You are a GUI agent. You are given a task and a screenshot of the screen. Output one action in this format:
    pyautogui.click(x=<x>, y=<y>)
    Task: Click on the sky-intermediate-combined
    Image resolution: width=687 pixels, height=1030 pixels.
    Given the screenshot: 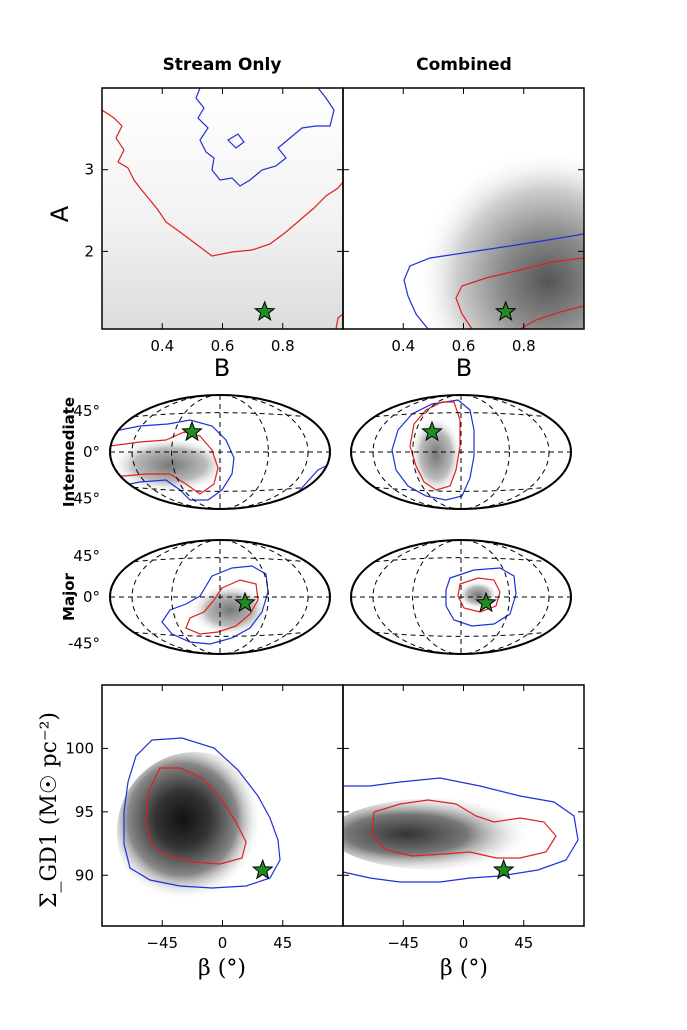 What is the action you would take?
    pyautogui.click(x=433, y=450)
    